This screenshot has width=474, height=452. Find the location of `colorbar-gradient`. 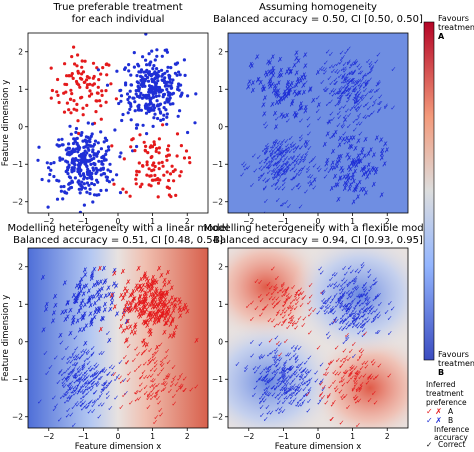

colorbar-gradient is located at coordinates (429, 191).